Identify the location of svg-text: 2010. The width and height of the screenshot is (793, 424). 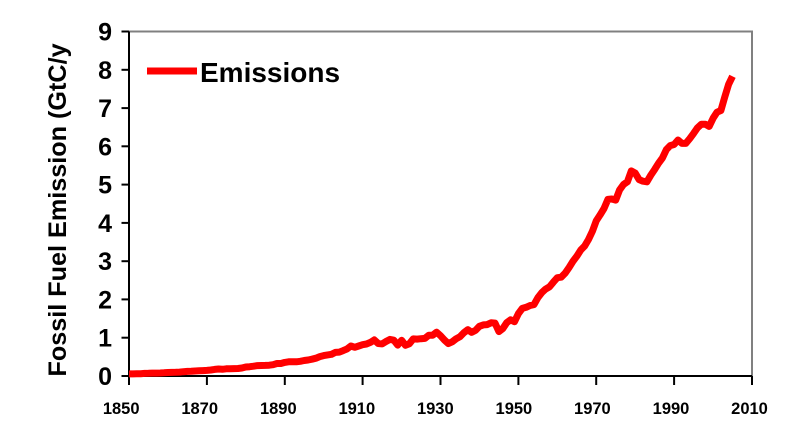
(749, 409).